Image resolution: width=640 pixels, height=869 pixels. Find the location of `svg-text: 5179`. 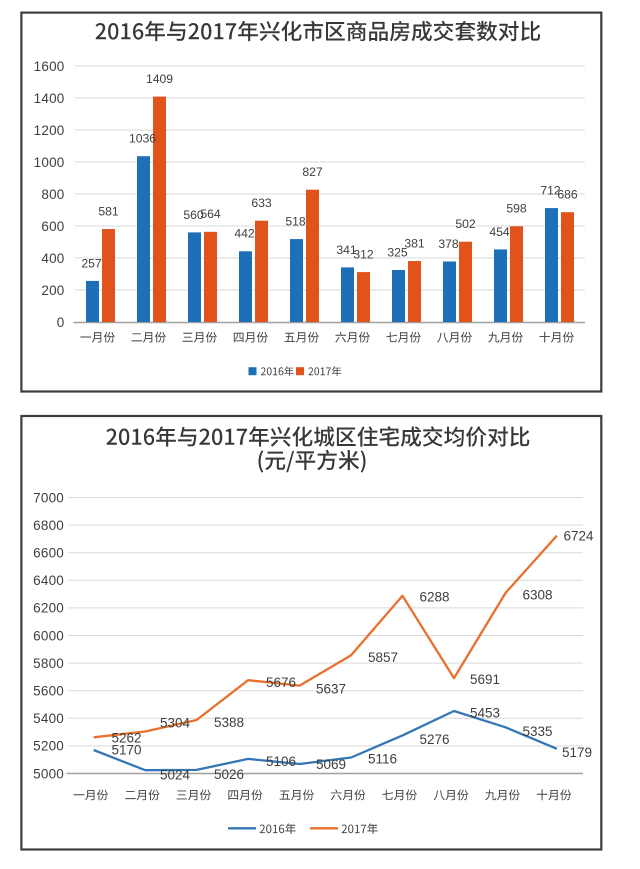

svg-text: 5179 is located at coordinates (577, 752).